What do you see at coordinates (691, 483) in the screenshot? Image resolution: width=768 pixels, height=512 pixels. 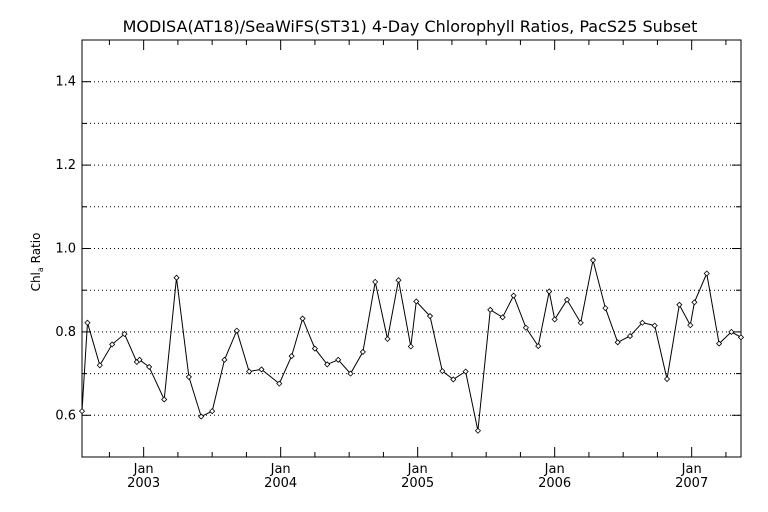 I see `x-tick-label-year: 2007` at bounding box center [691, 483].